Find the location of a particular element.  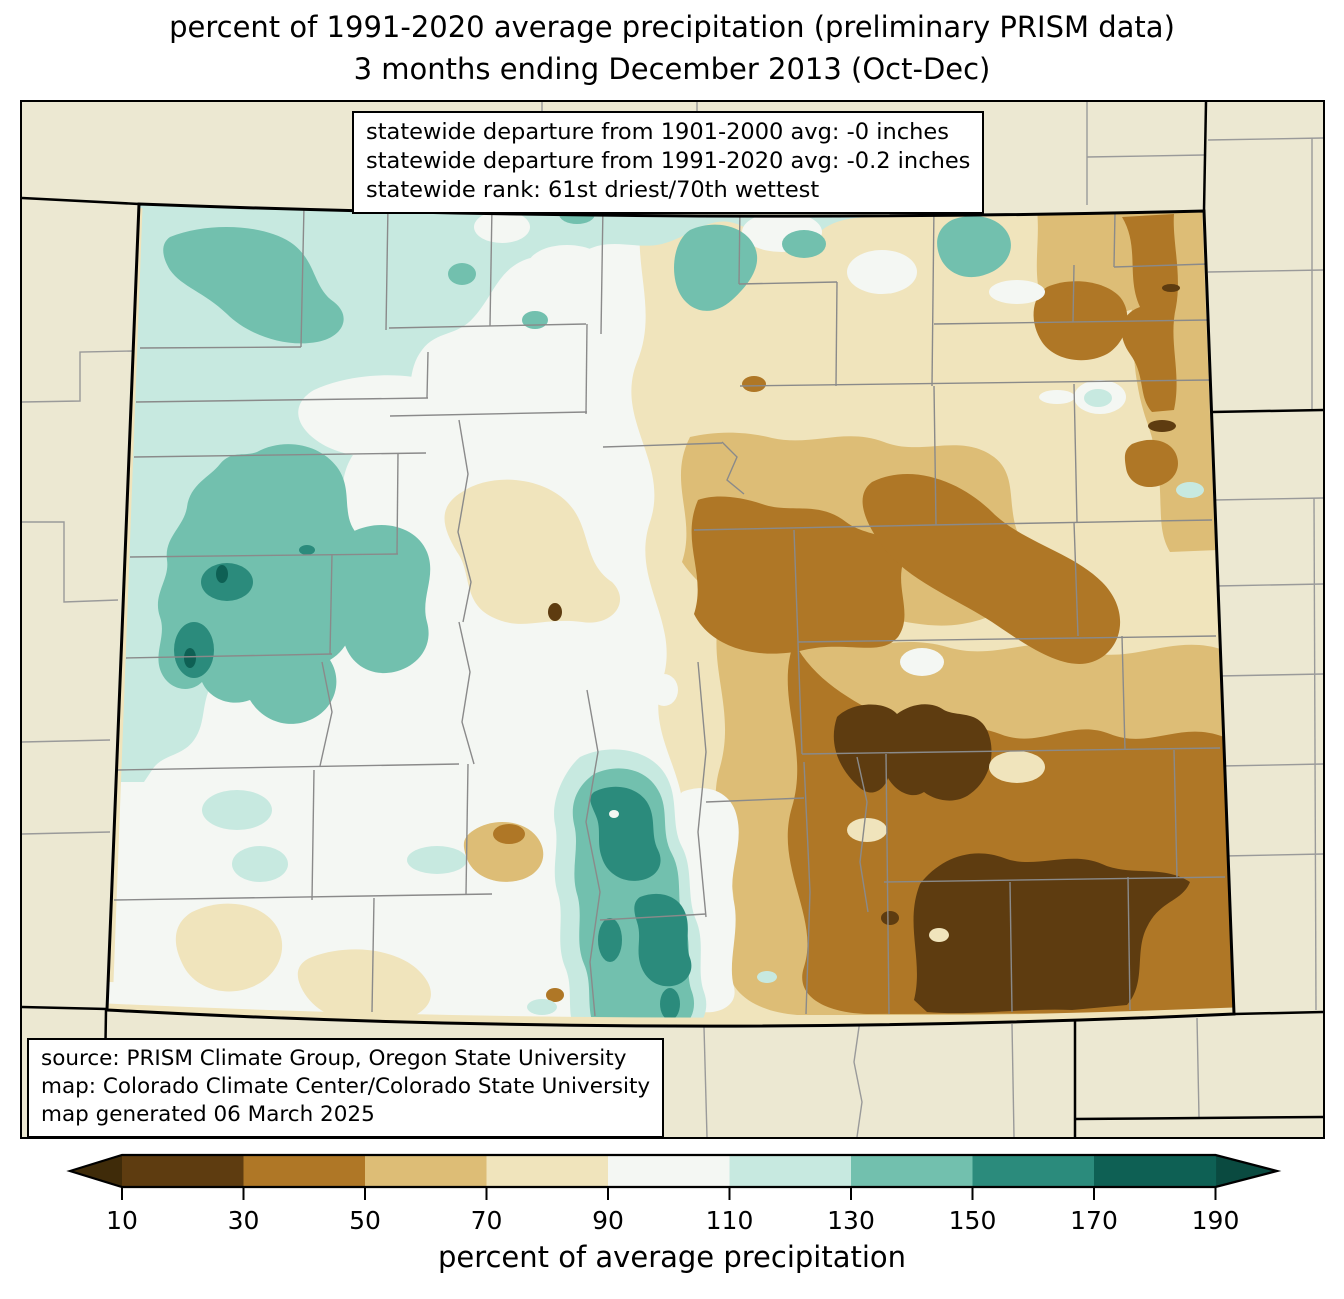

colorbar-tick-label: 170 is located at coordinates (1094, 1220).